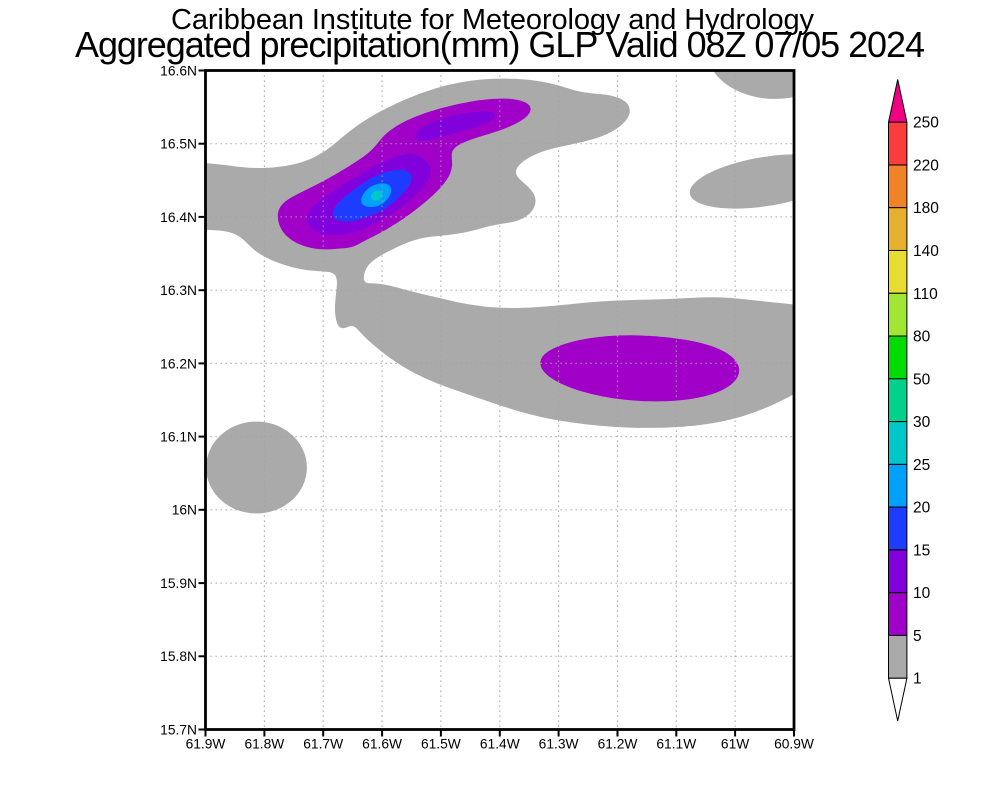 Image resolution: width=1000 pixels, height=800 pixels. Describe the element at coordinates (382, 744) in the screenshot. I see `svg-text: 61.6W` at that location.